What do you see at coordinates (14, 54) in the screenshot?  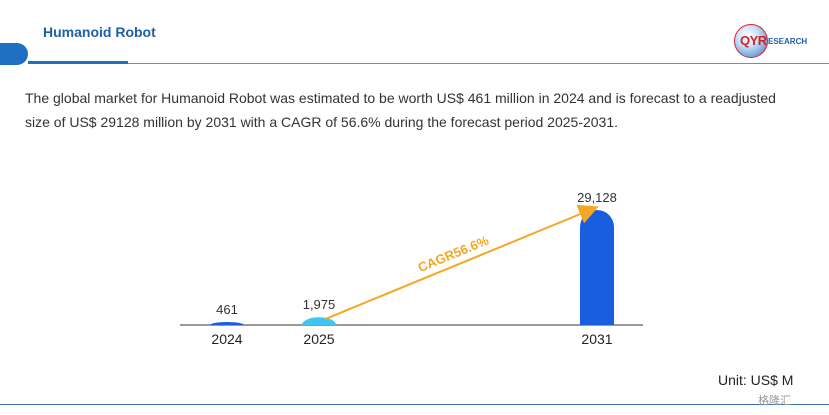 I see `header-tab-decoration` at bounding box center [14, 54].